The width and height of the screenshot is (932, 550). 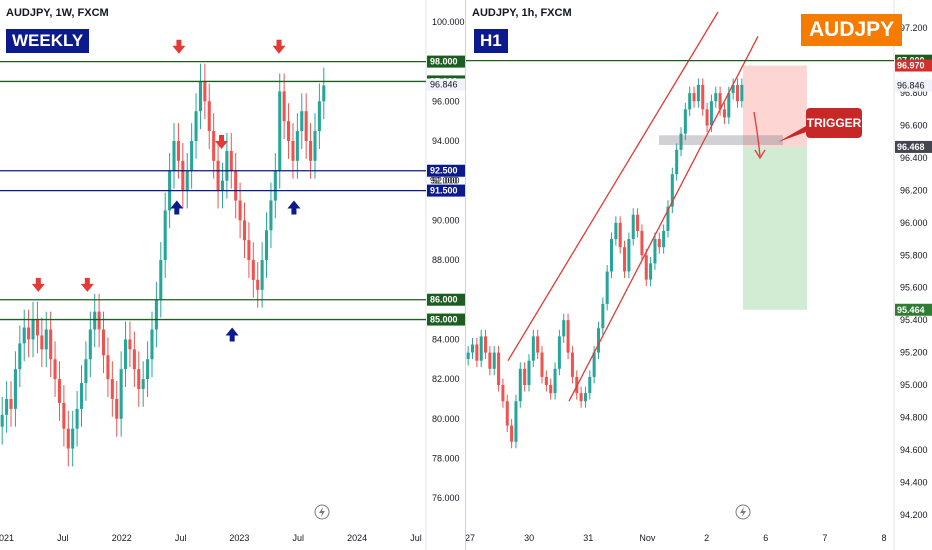 I want to click on level-label: 96.970, so click(x=911, y=66).